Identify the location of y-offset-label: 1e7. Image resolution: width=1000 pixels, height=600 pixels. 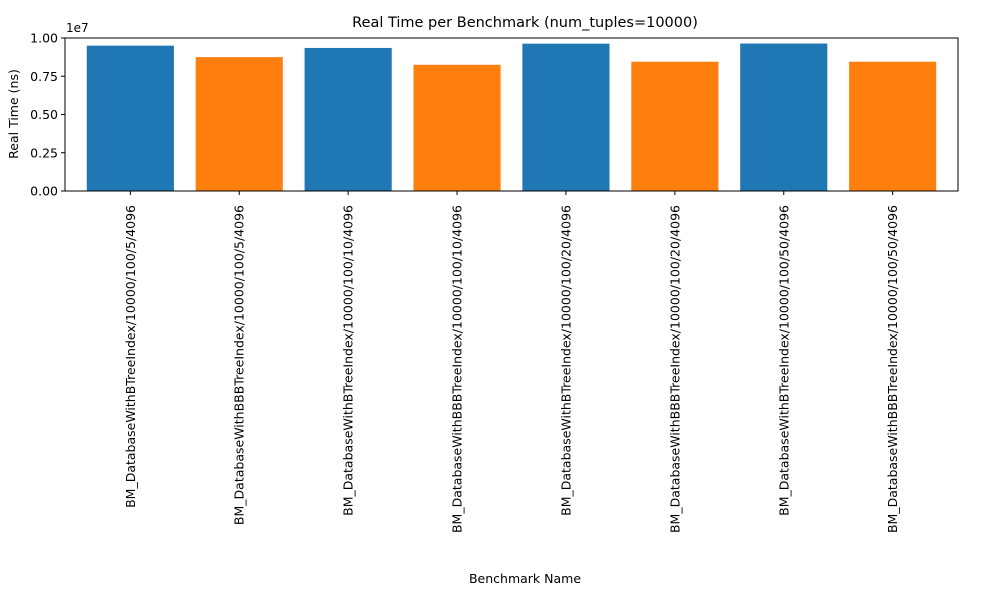
(77, 28).